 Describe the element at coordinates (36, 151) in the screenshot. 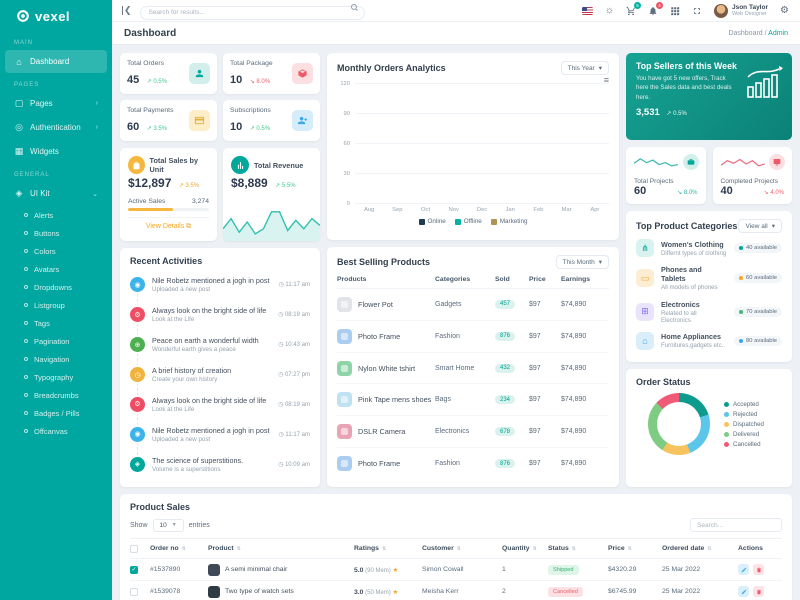

I see `sidebar-item-widgets: ▦ Widgets` at that location.